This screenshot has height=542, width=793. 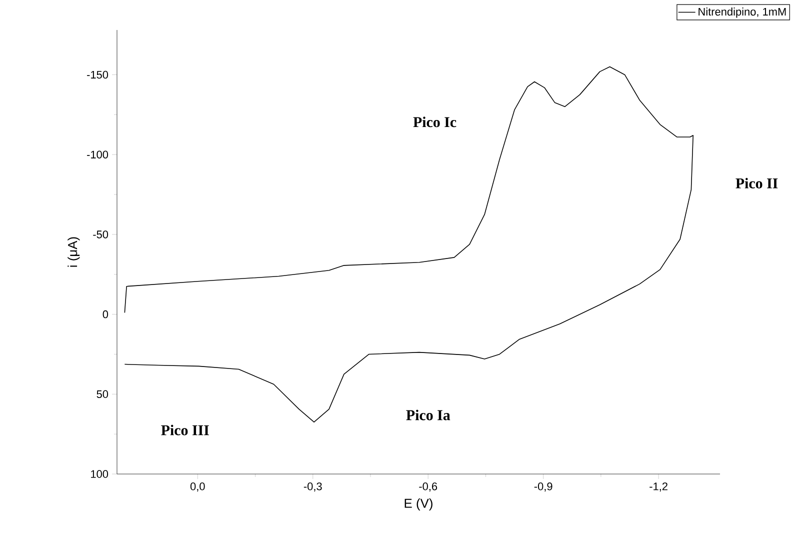 What do you see at coordinates (313, 487) in the screenshot?
I see `x-tick-label: -0,3` at bounding box center [313, 487].